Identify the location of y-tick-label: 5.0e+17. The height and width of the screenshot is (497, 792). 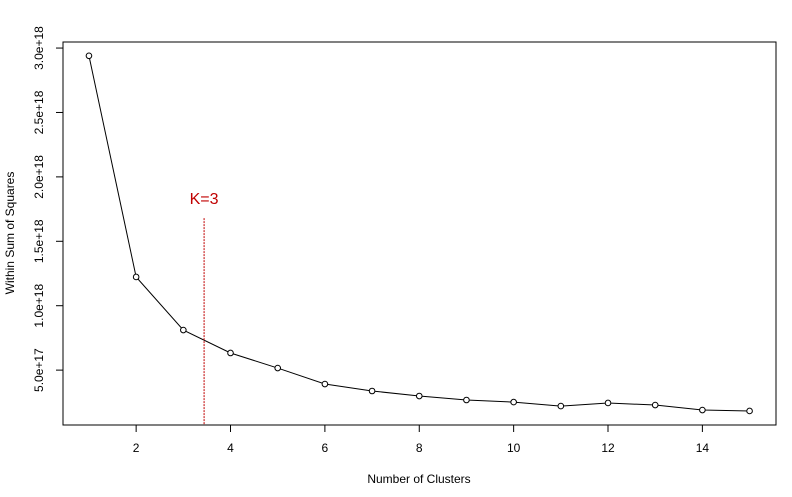
(39, 370).